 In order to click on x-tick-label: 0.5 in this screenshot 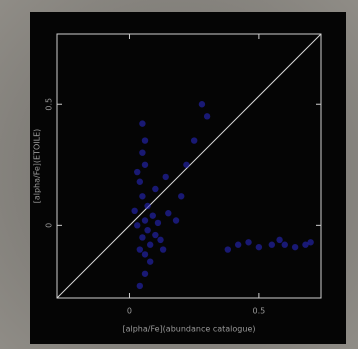, I will do `click(259, 311)`.